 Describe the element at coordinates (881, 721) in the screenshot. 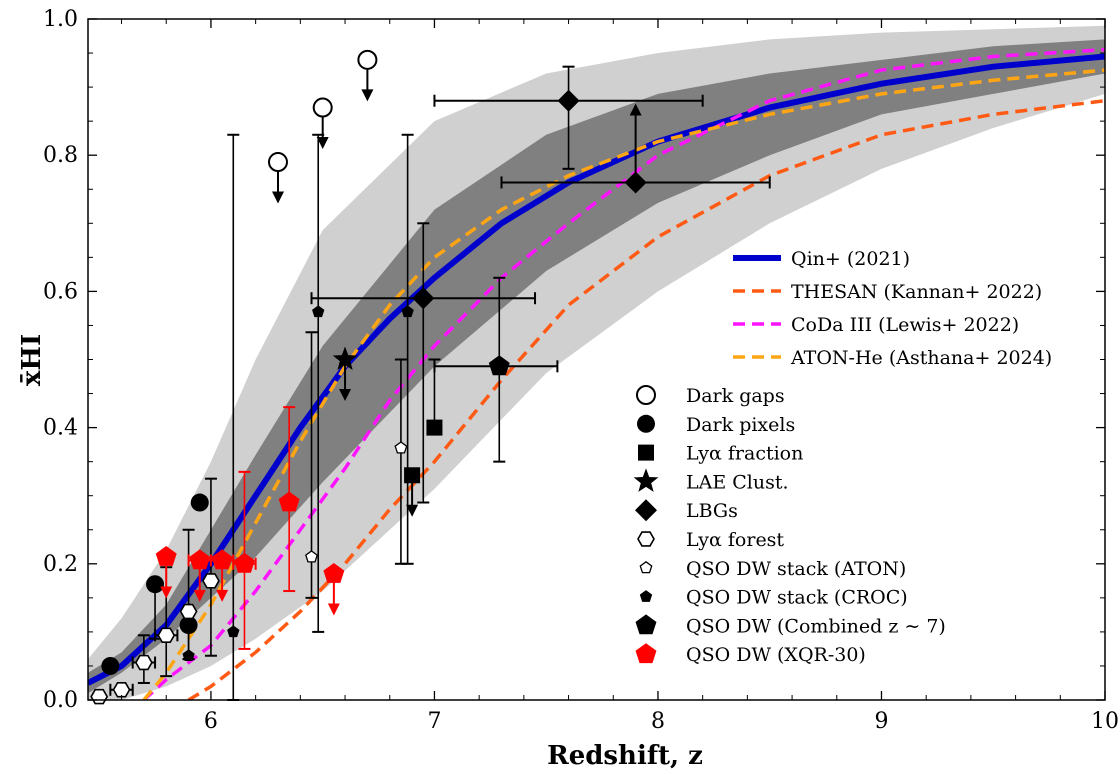

I see `x-tick-label: 9` at that location.